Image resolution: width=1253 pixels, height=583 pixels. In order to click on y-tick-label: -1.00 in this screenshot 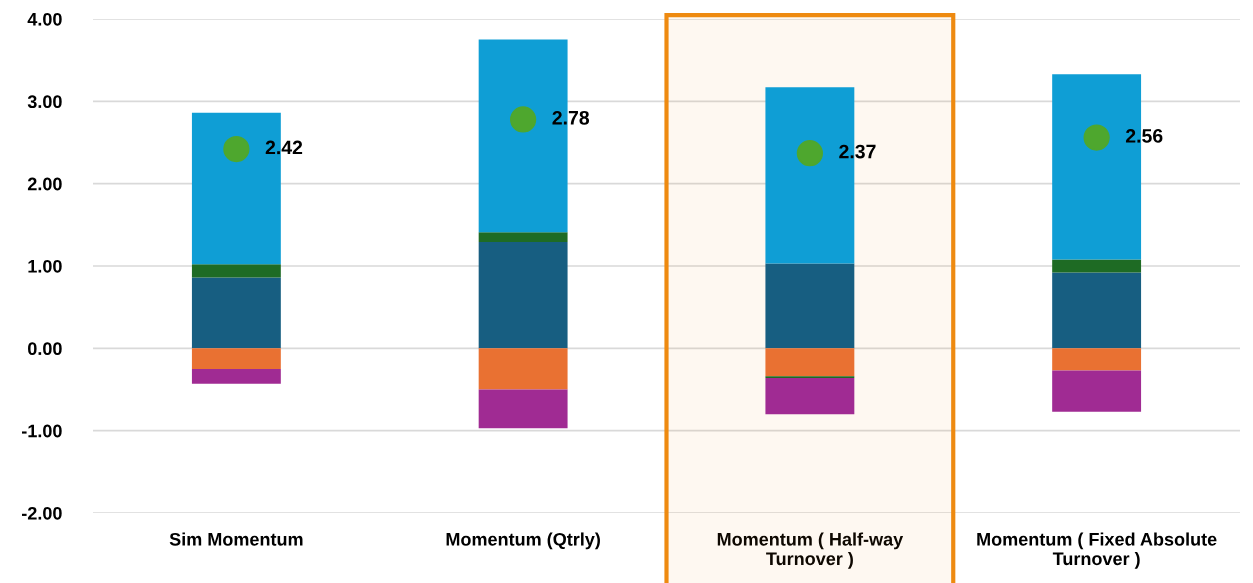, I will do `click(42, 431)`.